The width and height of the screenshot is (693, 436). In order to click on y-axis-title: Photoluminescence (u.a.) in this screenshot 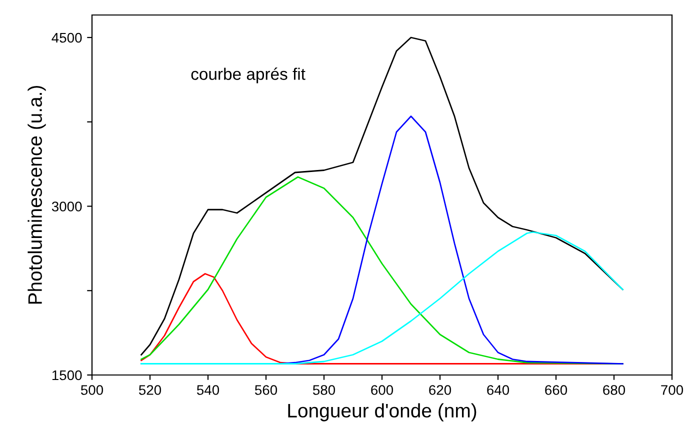, I will do `click(37, 195)`.